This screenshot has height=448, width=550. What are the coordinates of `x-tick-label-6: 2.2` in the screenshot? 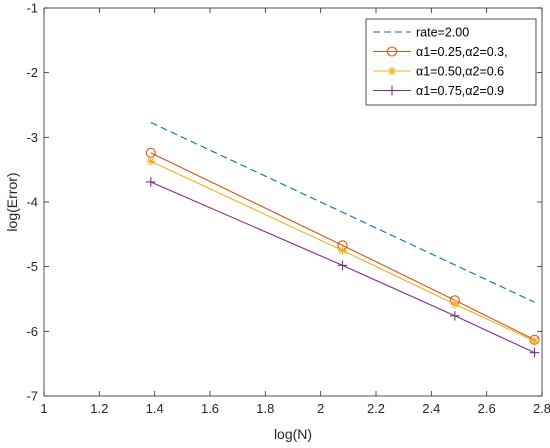 It's located at (376, 408).